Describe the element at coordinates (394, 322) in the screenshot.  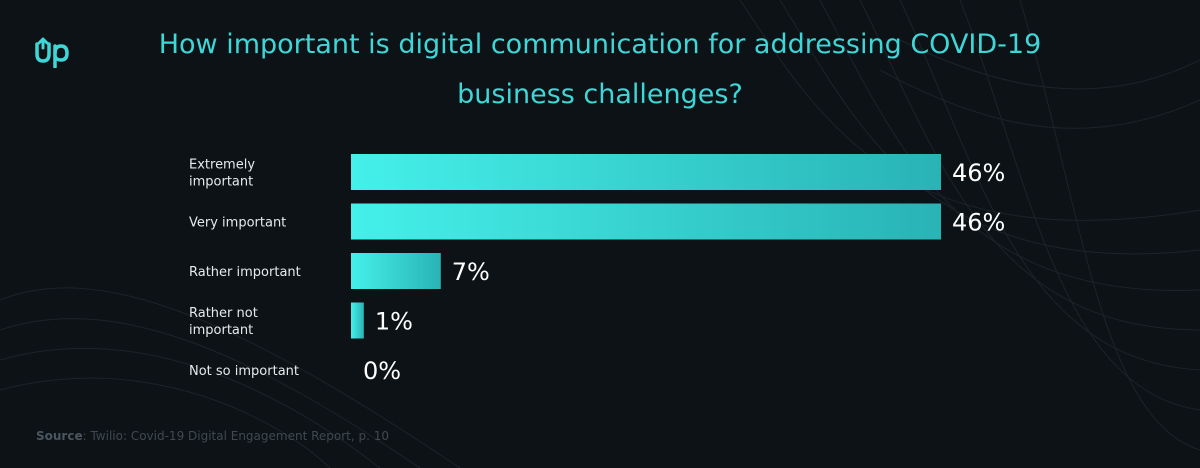
I see `value-label: 1%` at that location.